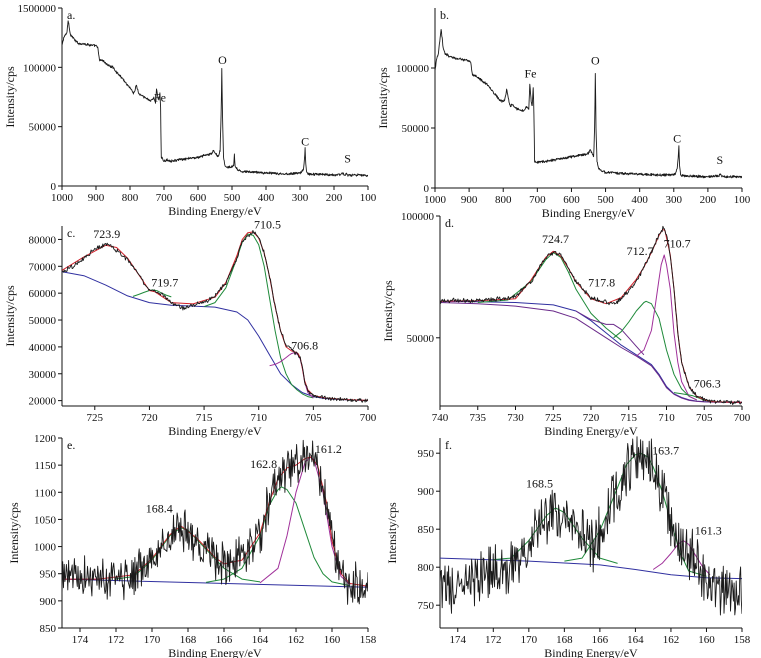  What do you see at coordinates (159, 508) in the screenshot?
I see `peak-annotation: 168.4` at bounding box center [159, 508].